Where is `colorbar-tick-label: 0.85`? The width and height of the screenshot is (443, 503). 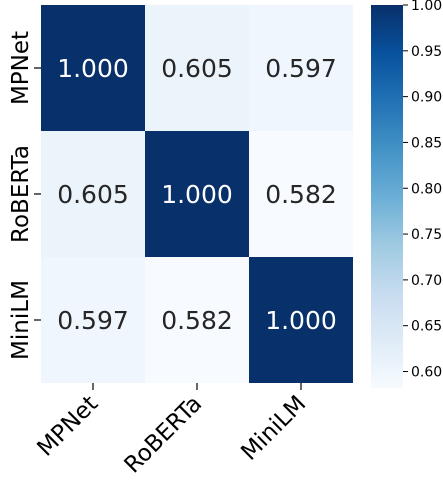 colorbar-tick-label: 0.85 is located at coordinates (426, 143).